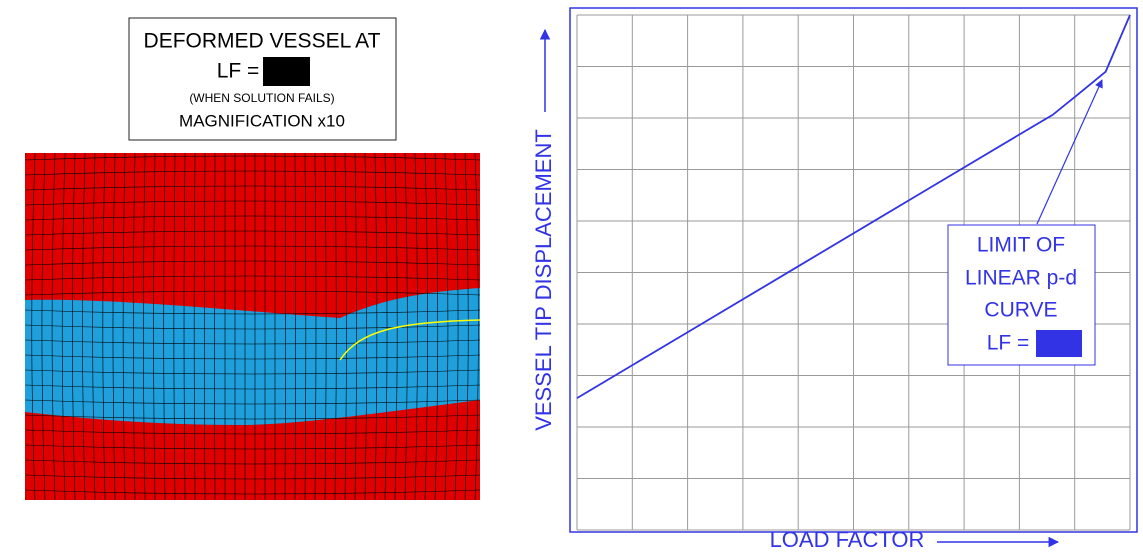 The width and height of the screenshot is (1143, 558). What do you see at coordinates (1069, 152) in the screenshot?
I see `annotation-arrow` at bounding box center [1069, 152].